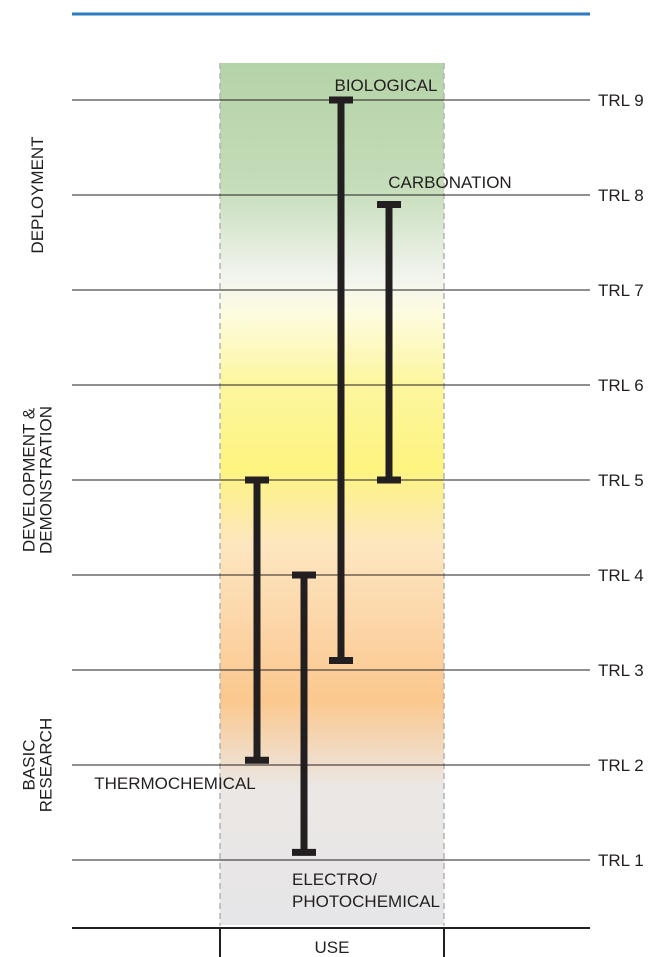  Describe the element at coordinates (37, 194) in the screenshot. I see `phase-label-deployment: DEPLOYMENT` at that location.